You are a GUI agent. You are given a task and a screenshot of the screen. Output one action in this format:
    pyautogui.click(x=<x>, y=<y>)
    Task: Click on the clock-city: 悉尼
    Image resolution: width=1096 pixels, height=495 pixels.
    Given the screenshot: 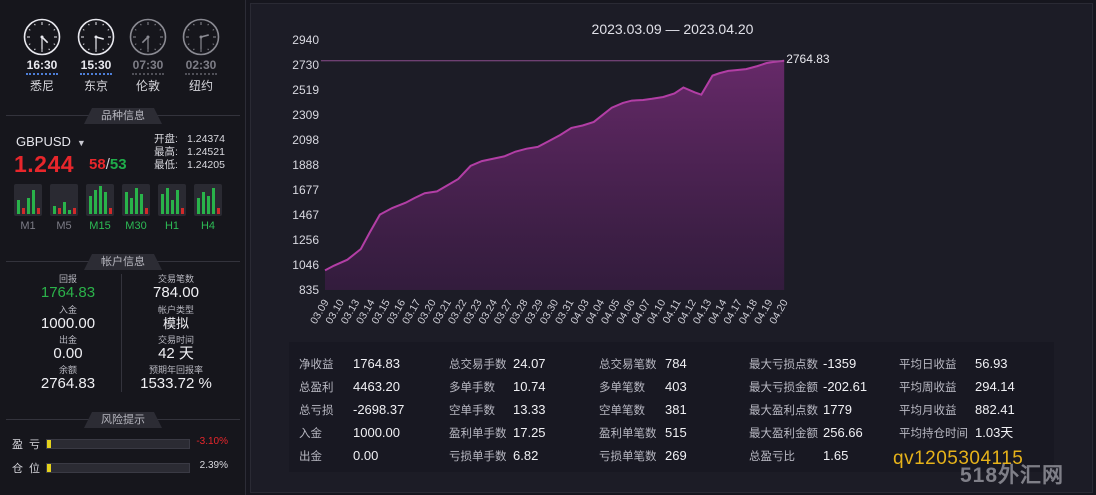 What is the action you would take?
    pyautogui.click(x=41, y=86)
    